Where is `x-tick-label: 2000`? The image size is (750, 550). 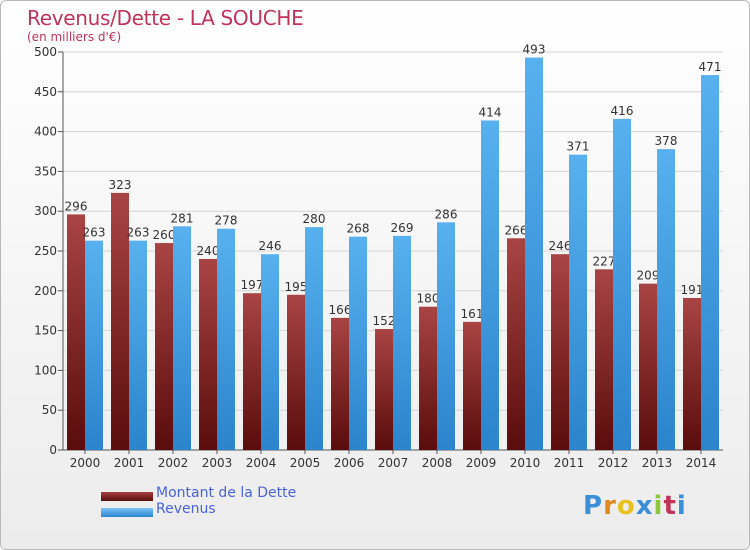
x-tick-label: 2000 is located at coordinates (85, 463).